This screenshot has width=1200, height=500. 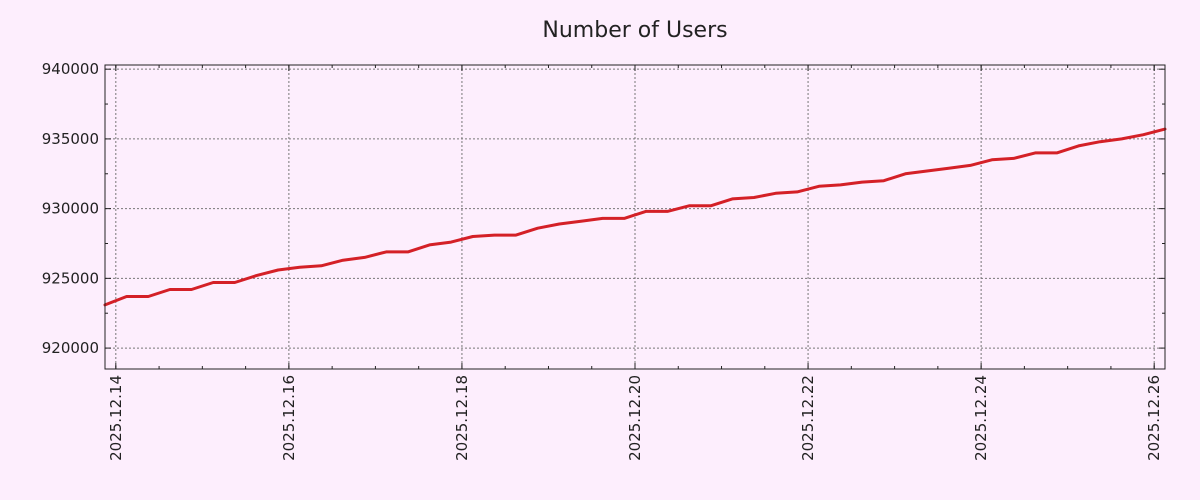 What do you see at coordinates (116, 418) in the screenshot?
I see `x-tick-label: 2025.12.14` at bounding box center [116, 418].